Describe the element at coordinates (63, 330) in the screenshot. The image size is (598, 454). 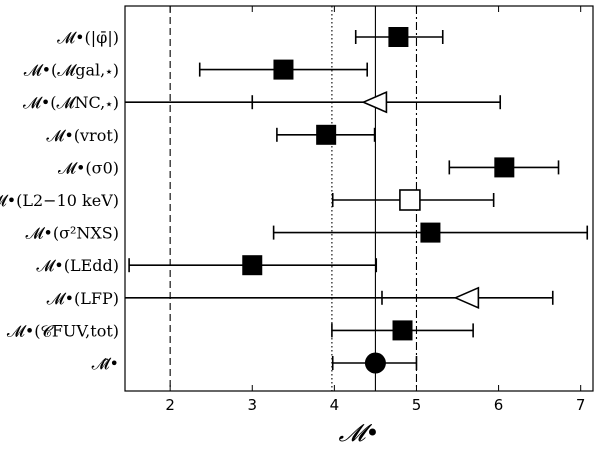
I see `row-label: 𝓜•(𝓒FUV,tot)` at that location.